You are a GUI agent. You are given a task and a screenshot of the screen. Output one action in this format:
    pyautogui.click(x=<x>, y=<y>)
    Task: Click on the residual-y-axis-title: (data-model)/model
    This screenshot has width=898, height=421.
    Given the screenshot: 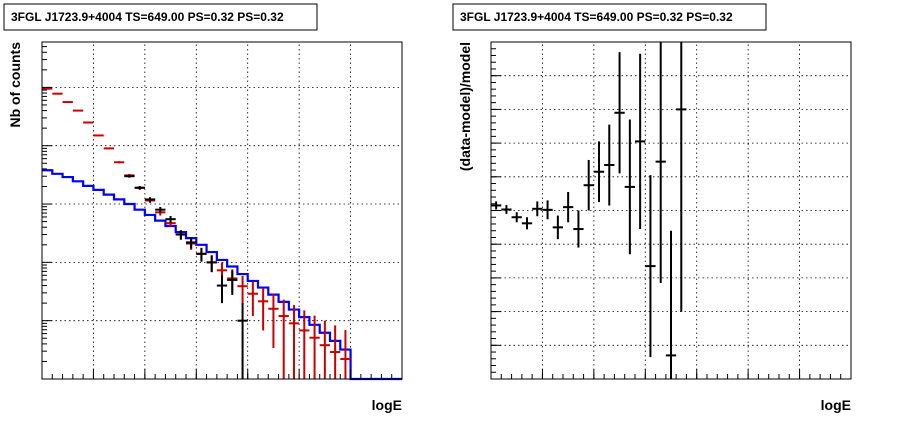 What is the action you would take?
    pyautogui.click(x=465, y=106)
    